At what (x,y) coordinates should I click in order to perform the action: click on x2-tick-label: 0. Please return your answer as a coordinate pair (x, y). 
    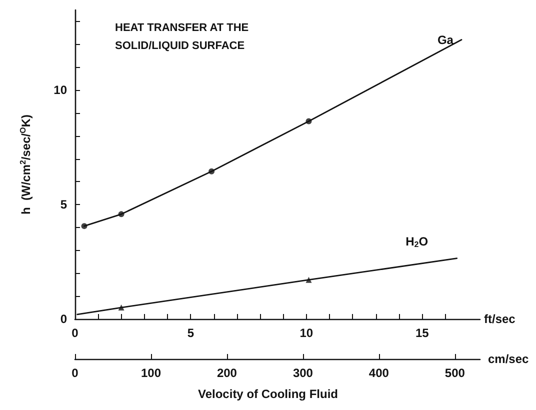
    Looking at the image, I should click on (75, 373).